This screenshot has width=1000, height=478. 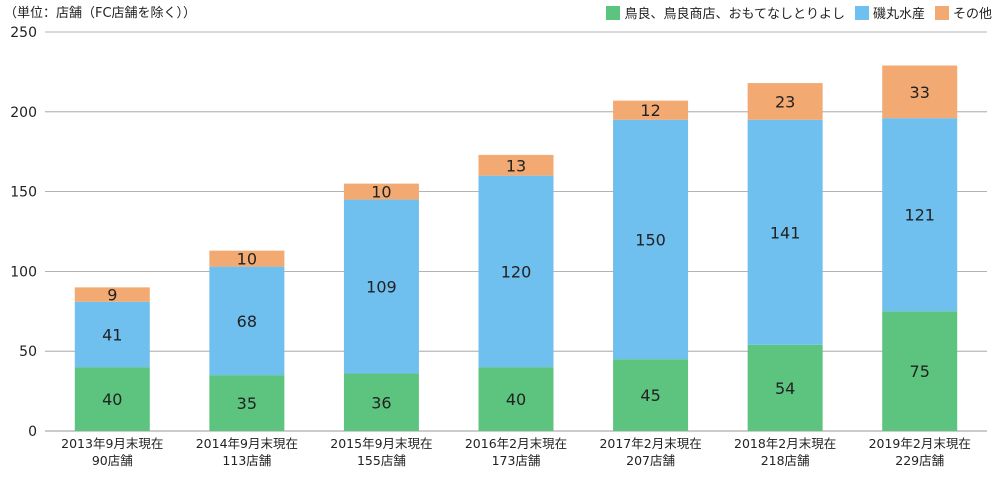 I want to click on y-tick-label: 200, so click(x=23, y=113).